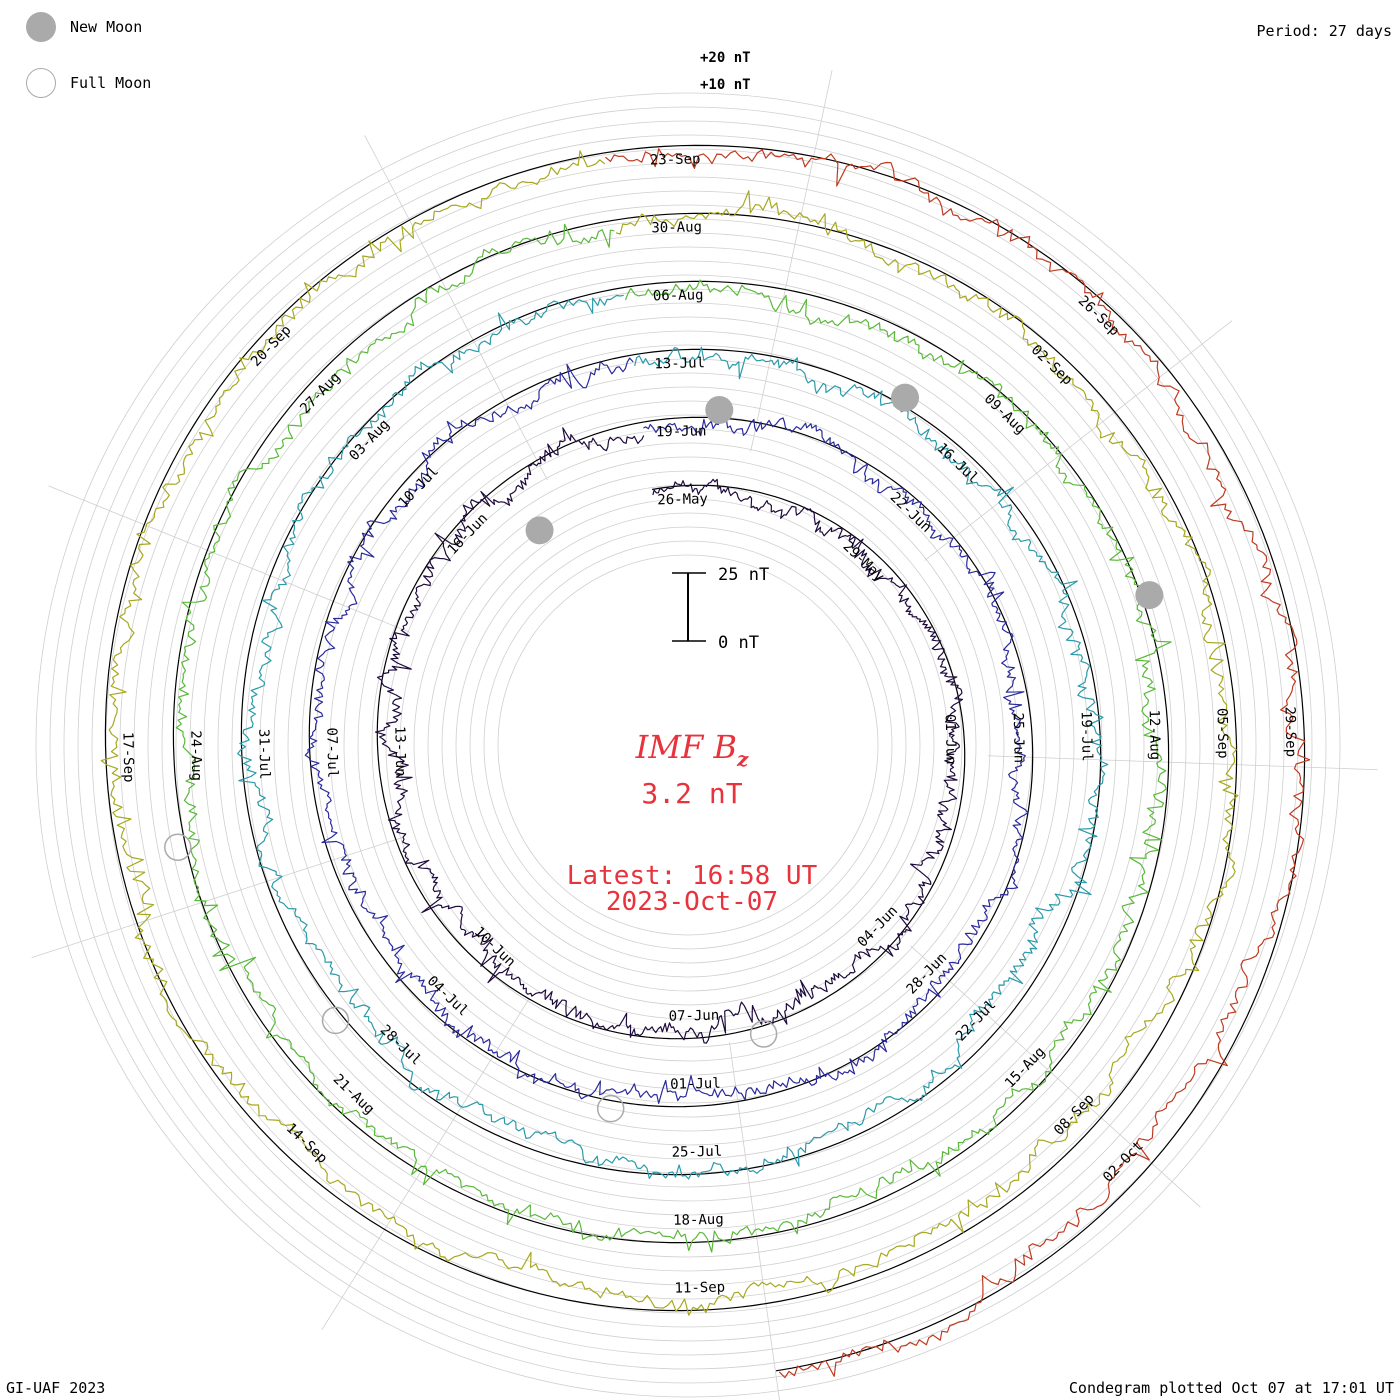  Describe the element at coordinates (1074, 1115) in the screenshot. I see `date-label: 08-Sep` at that location.